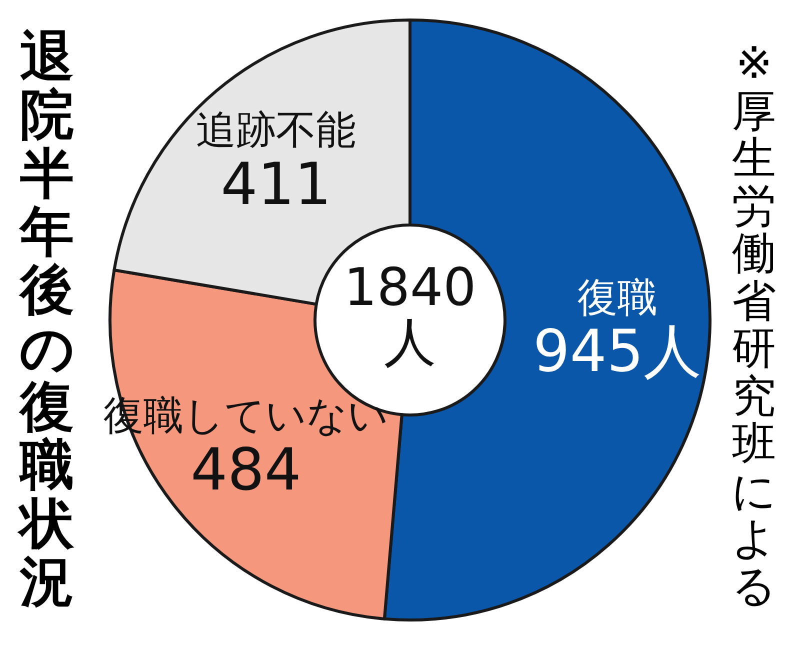 Image resolution: width=800 pixels, height=649 pixels. What do you see at coordinates (754, 325) in the screenshot?
I see `text: ※厚生労働省研究班による` at bounding box center [754, 325].